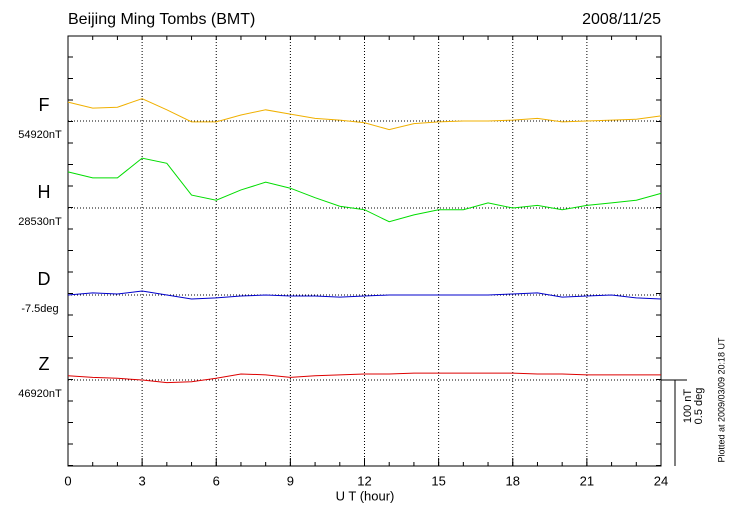  I want to click on chart-title: Beijing Ming Tombs (BMT), so click(161, 19).